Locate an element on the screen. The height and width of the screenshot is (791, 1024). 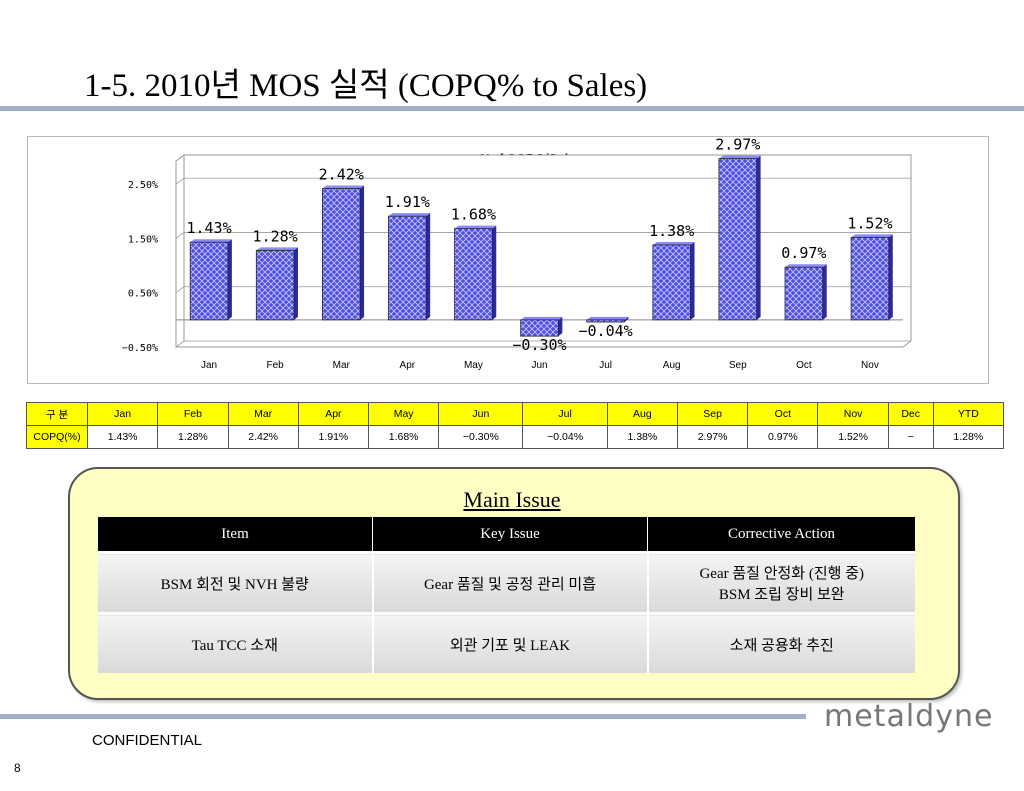
month-header-sep: Sep is located at coordinates (712, 414).